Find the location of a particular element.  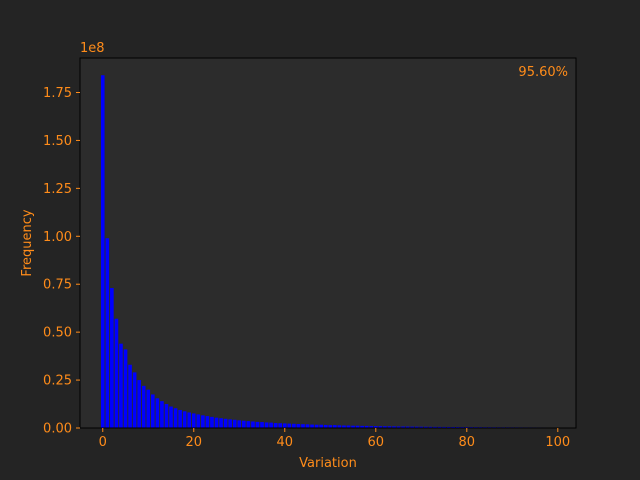

x-axis-label: Variation is located at coordinates (328, 463).